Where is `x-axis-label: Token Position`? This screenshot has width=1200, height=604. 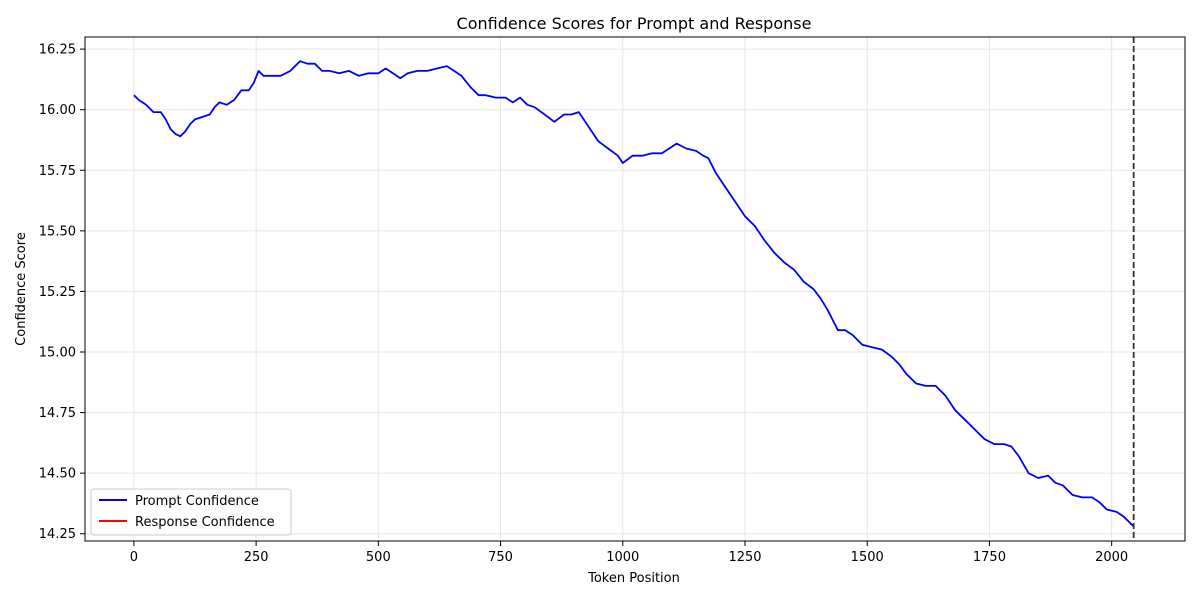
x-axis-label: Token Position is located at coordinates (633, 578).